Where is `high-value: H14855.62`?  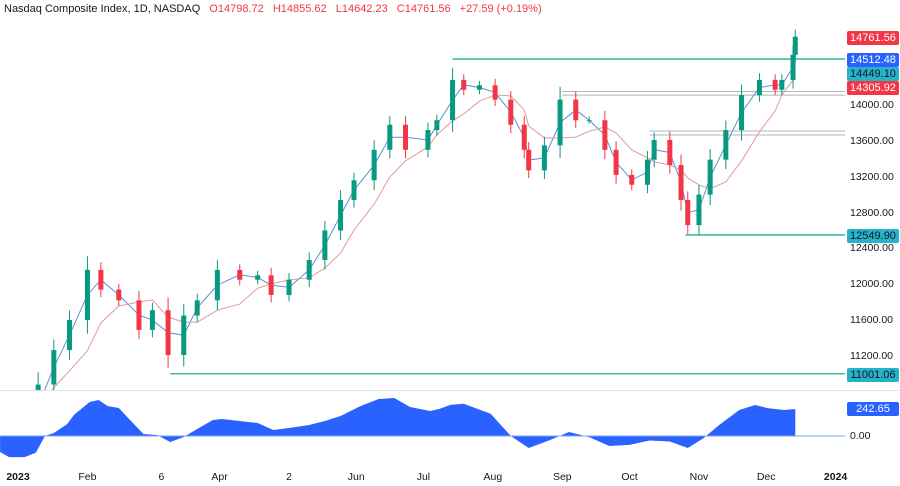
high-value: H14855.62 is located at coordinates (299, 9).